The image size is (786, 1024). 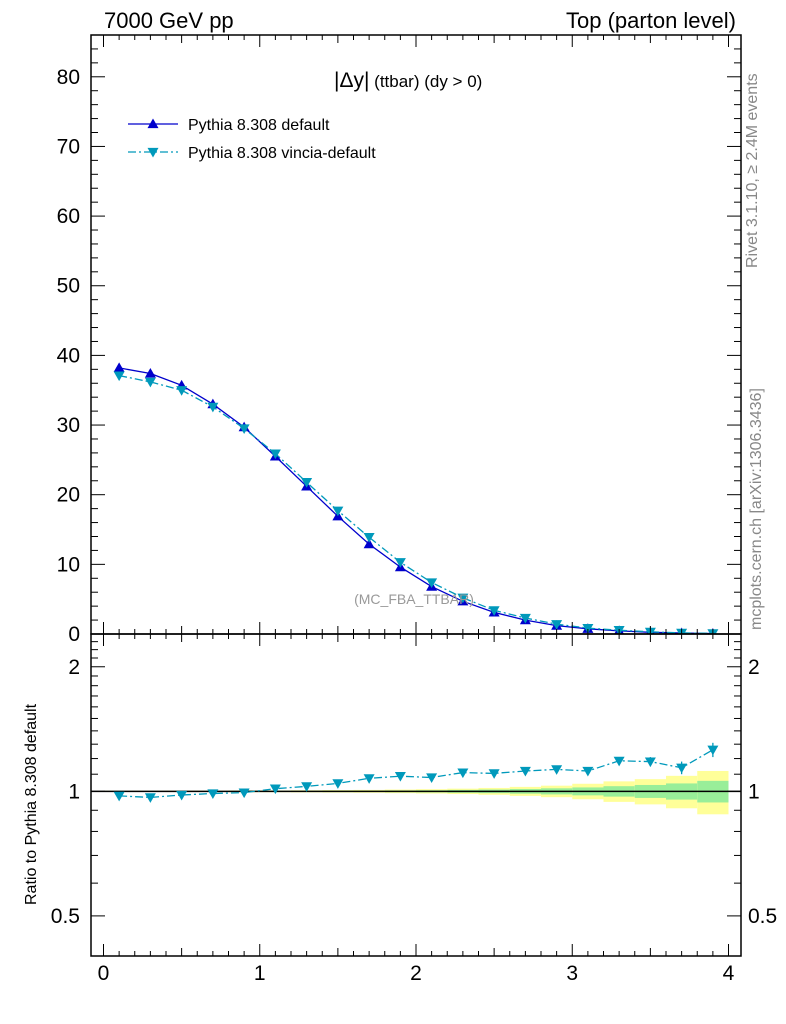 What do you see at coordinates (68, 77) in the screenshot?
I see `y-tick-label: 80` at bounding box center [68, 77].